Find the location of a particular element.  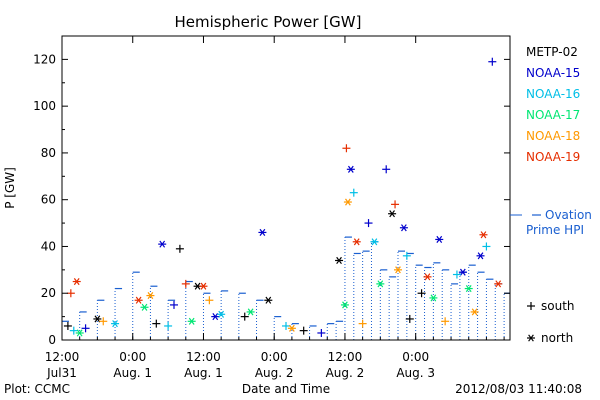

footer-credit: Plot: CCMC is located at coordinates (37, 389).